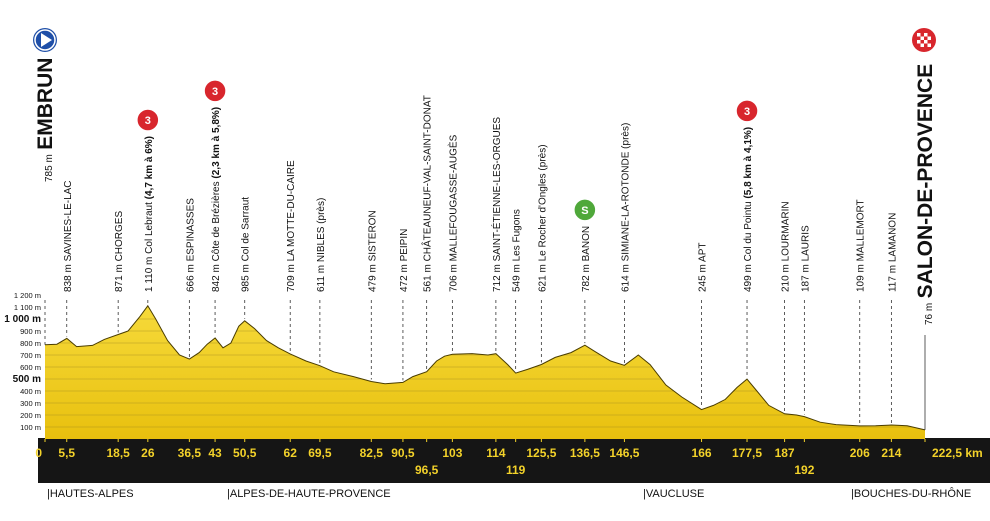 The height and width of the screenshot is (521, 990). I want to click on waypoint-label: 472 m PEIPIN, so click(404, 260).